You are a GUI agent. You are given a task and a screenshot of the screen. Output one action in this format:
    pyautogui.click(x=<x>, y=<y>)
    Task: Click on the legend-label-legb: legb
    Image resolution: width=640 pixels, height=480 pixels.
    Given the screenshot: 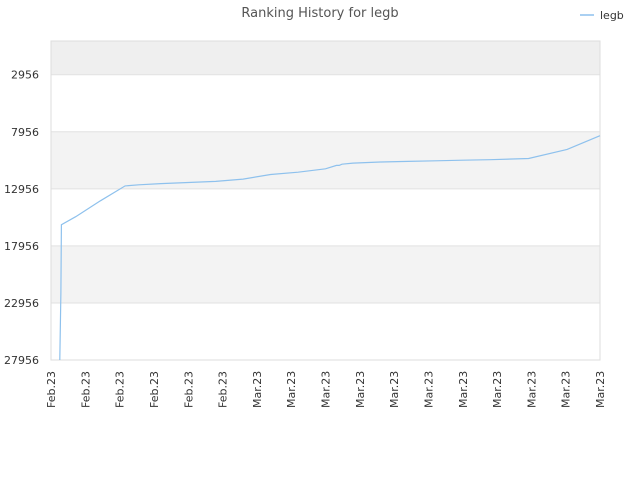 What is the action you would take?
    pyautogui.click(x=612, y=15)
    